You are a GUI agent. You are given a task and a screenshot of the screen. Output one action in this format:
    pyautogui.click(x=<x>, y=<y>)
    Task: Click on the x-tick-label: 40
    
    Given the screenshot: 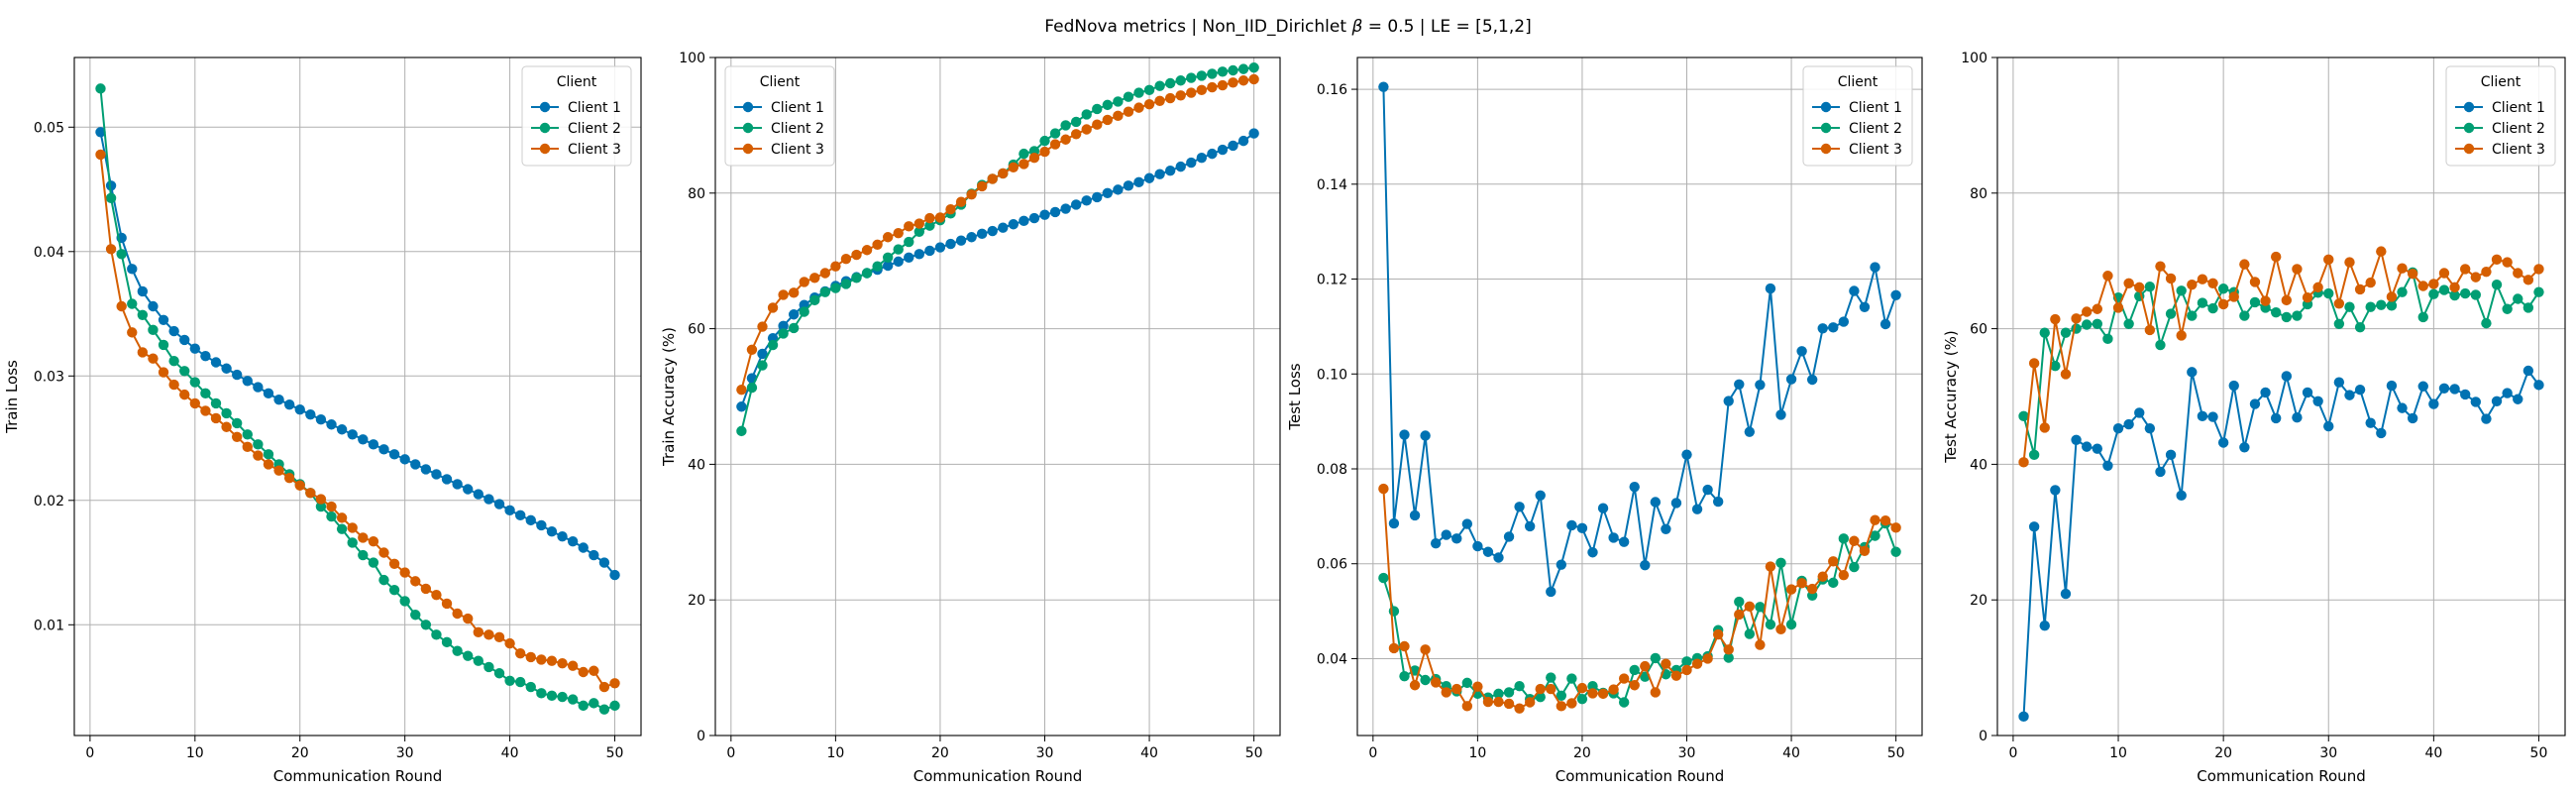 What is the action you would take?
    pyautogui.click(x=510, y=753)
    